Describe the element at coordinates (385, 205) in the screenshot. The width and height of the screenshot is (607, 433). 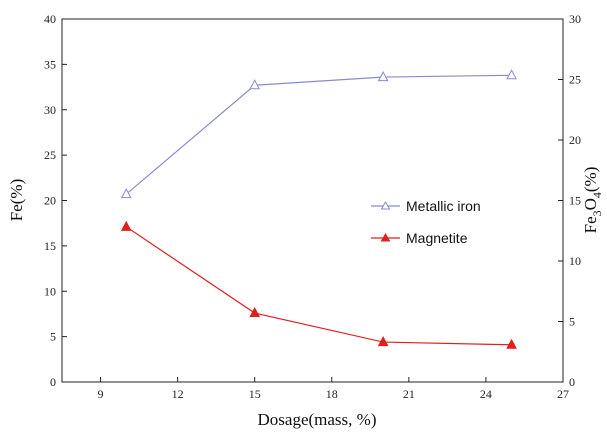
I see `legend-marker-metallic-iron` at that location.